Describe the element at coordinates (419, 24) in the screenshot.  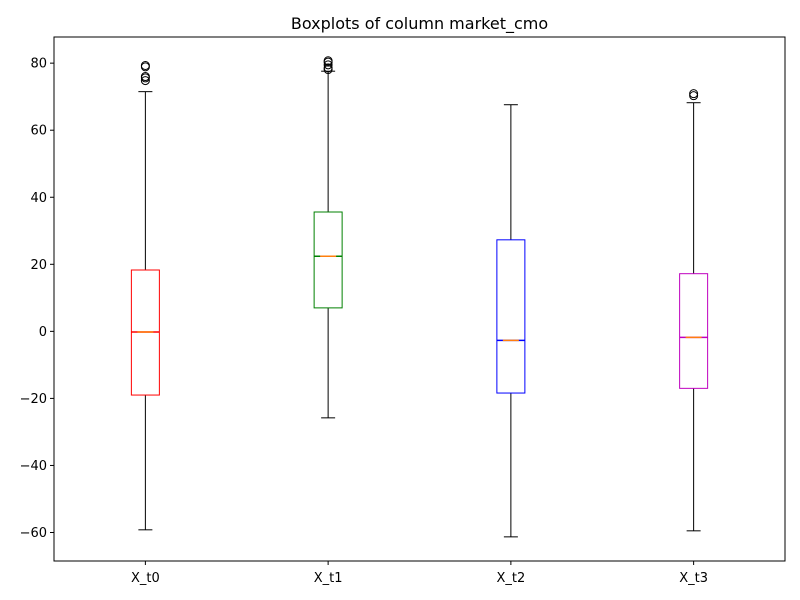
I see `chart-title: Boxplots of column market_cmo` at that location.